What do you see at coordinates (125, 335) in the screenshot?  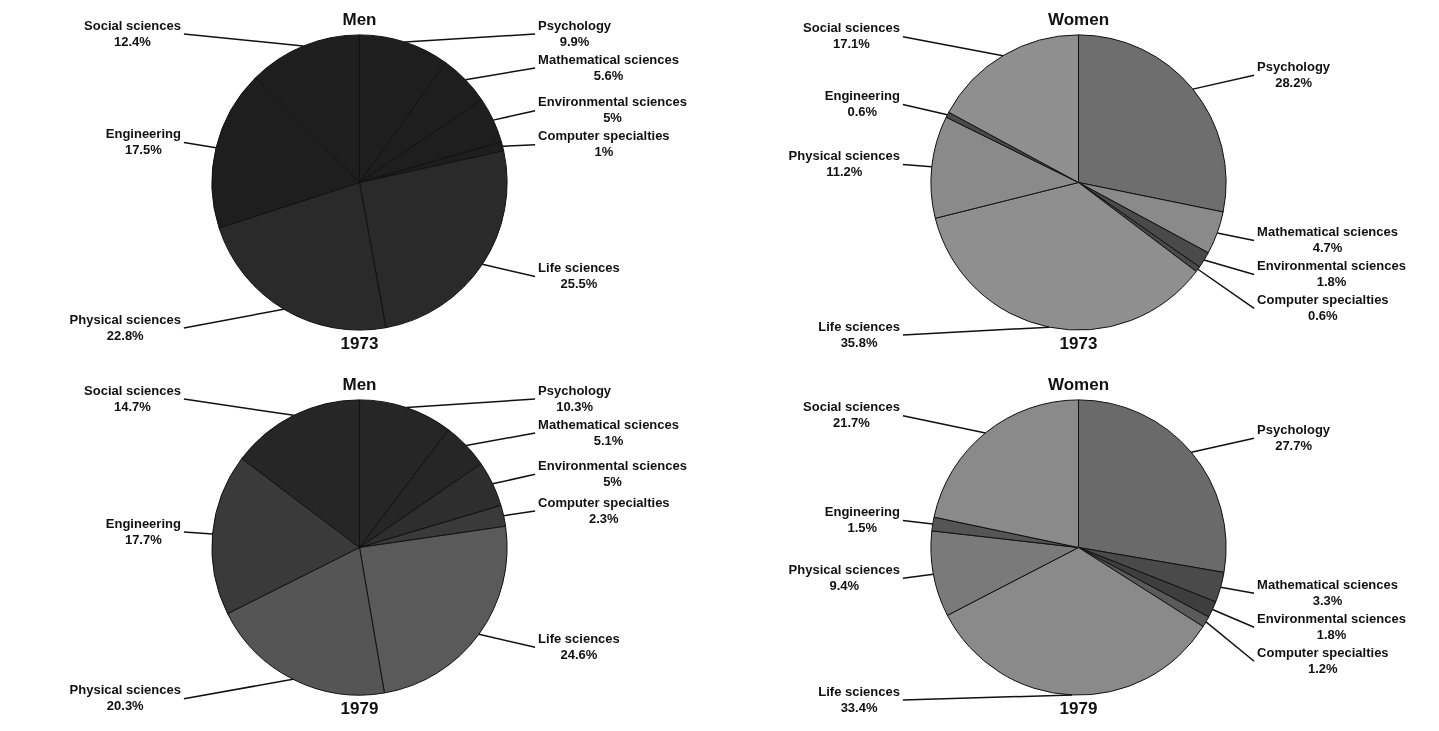 I see `data-label: 22.8%` at bounding box center [125, 335].